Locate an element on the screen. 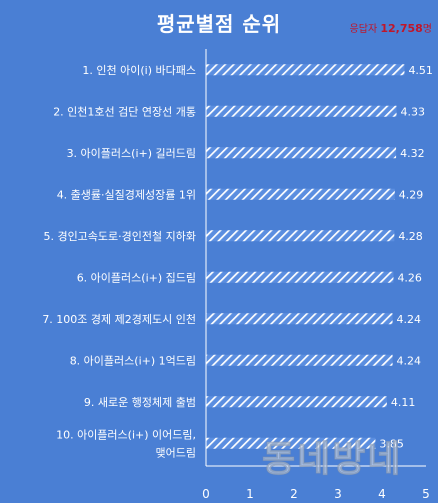 The height and width of the screenshot is (503, 438). category-label: 4. 출생률·실질경제성장률 1위 is located at coordinates (126, 194).